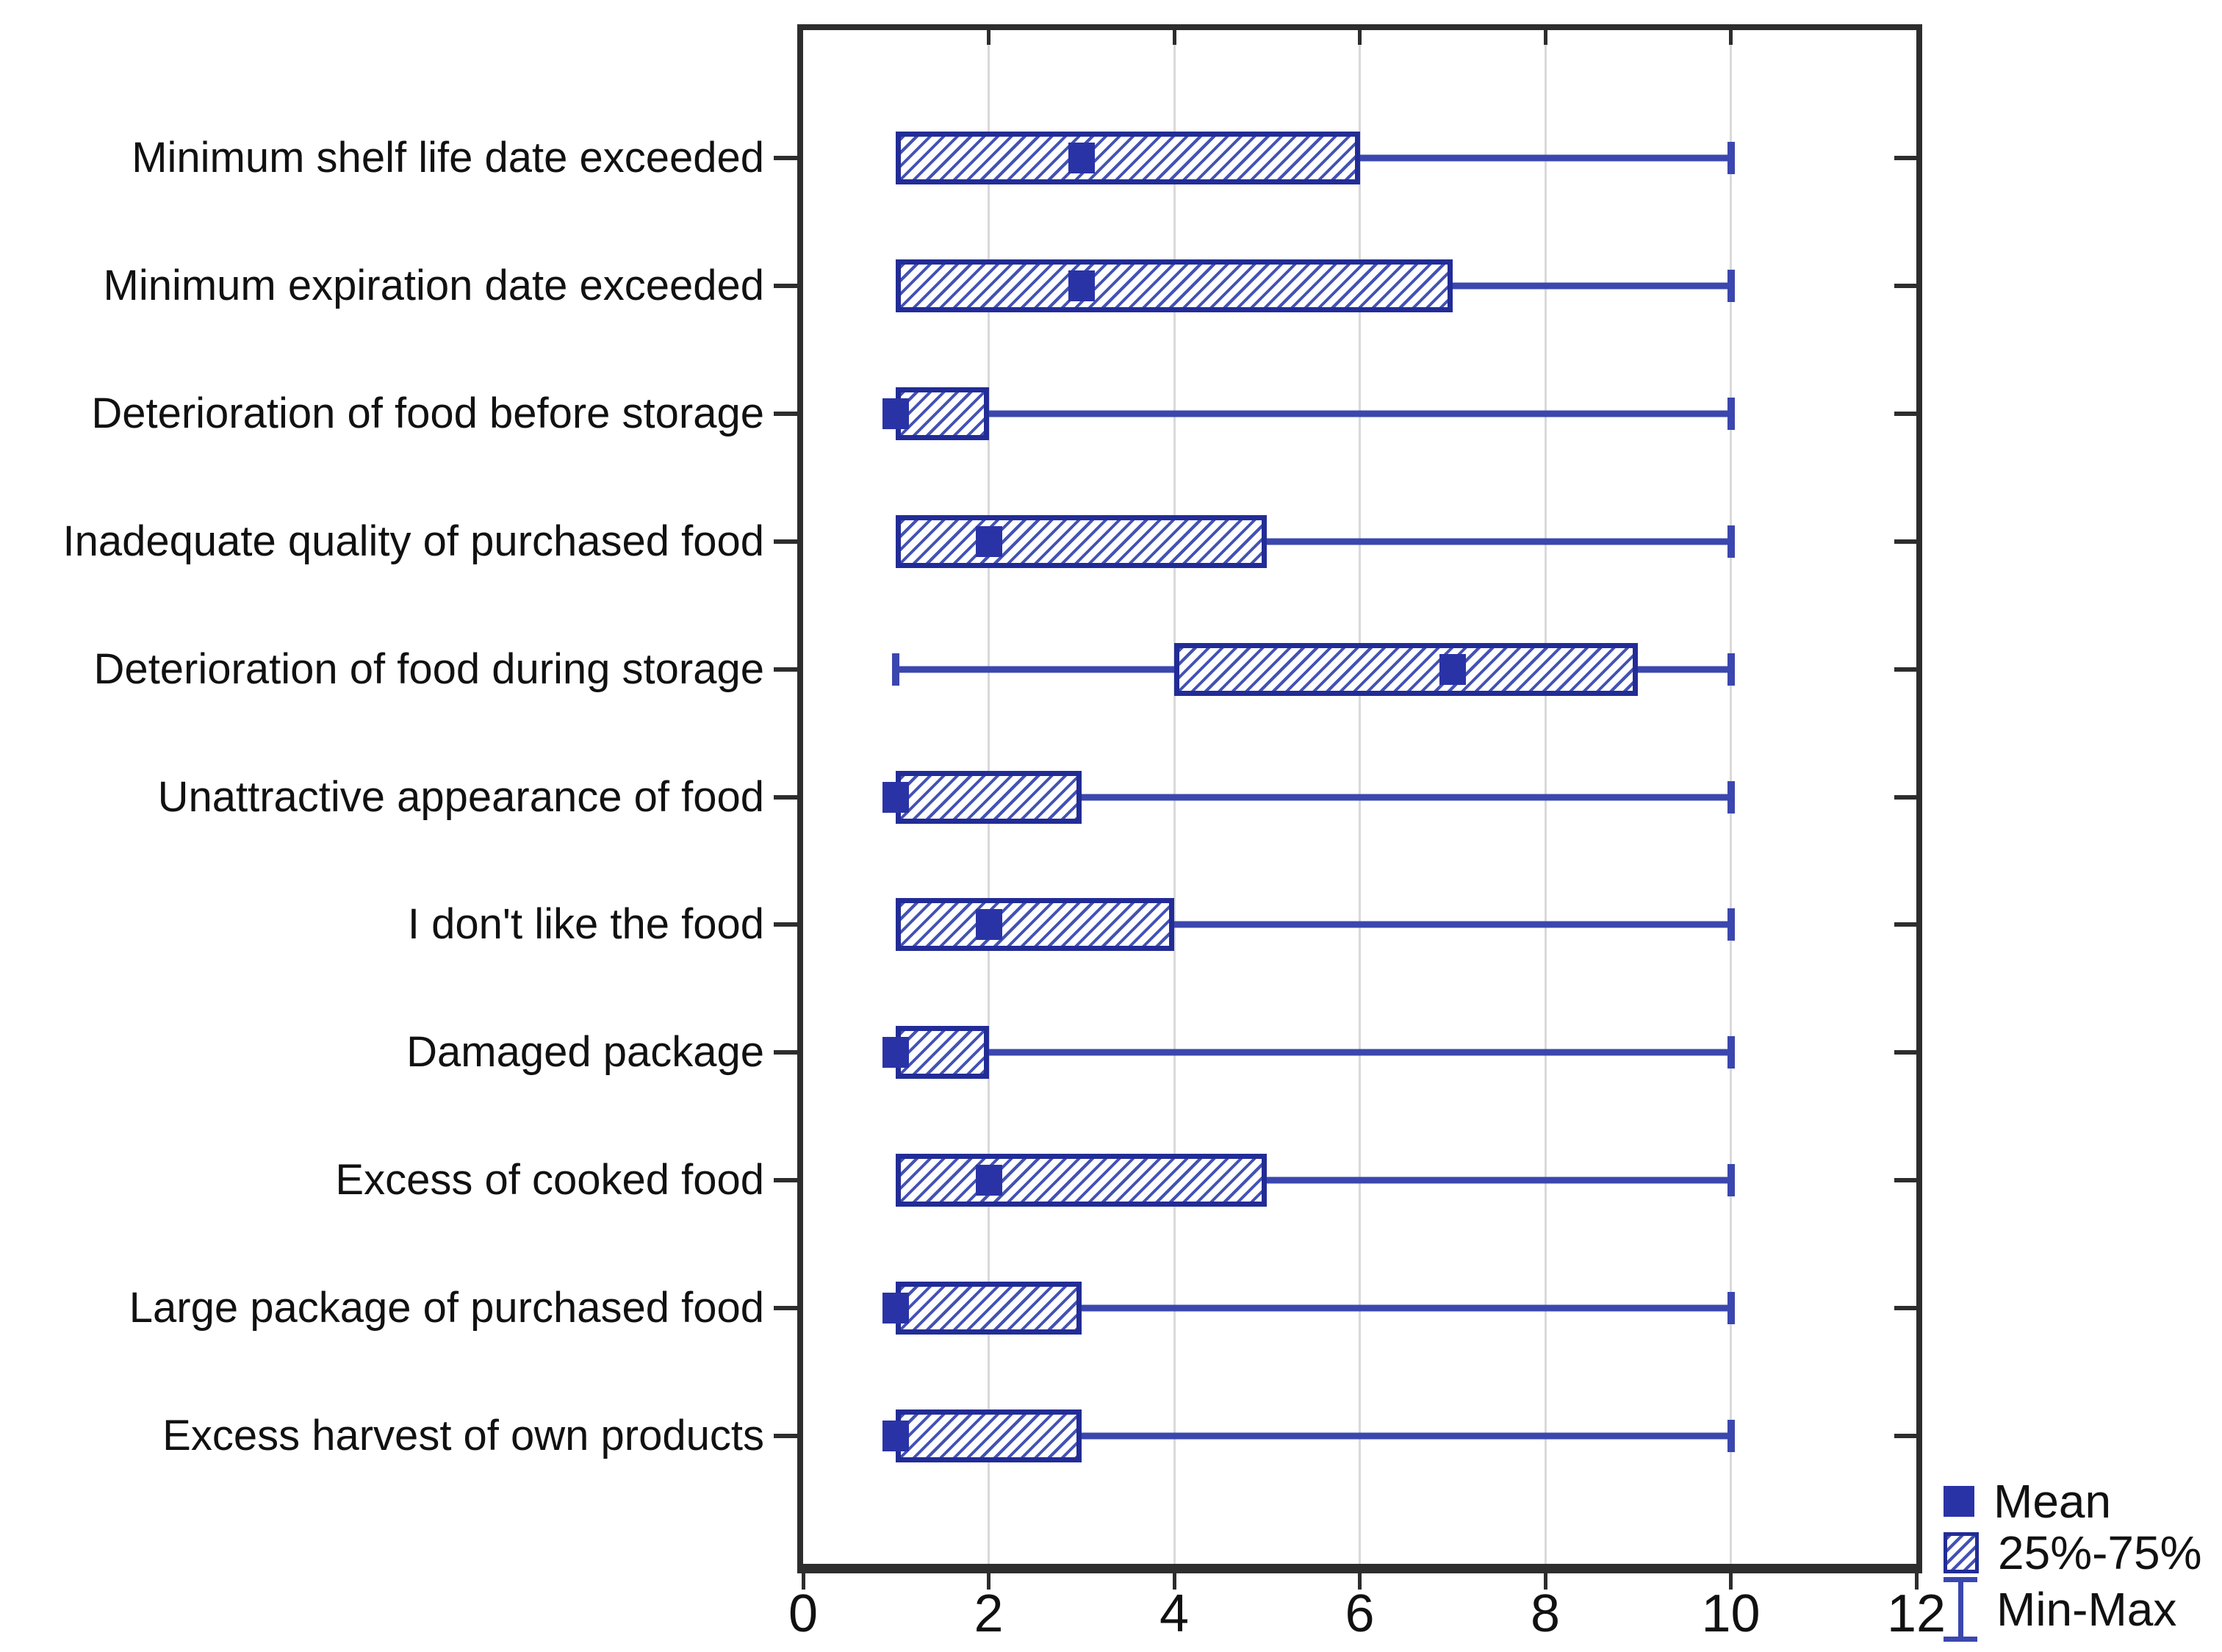  What do you see at coordinates (1174, 1614) in the screenshot?
I see `x-tick-label-4: 4` at bounding box center [1174, 1614].